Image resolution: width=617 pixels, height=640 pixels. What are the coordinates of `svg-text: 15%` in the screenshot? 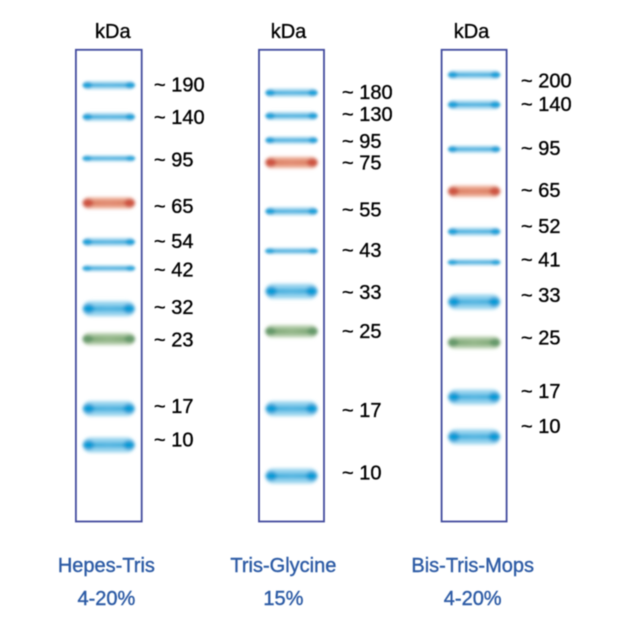 It's located at (283, 599).